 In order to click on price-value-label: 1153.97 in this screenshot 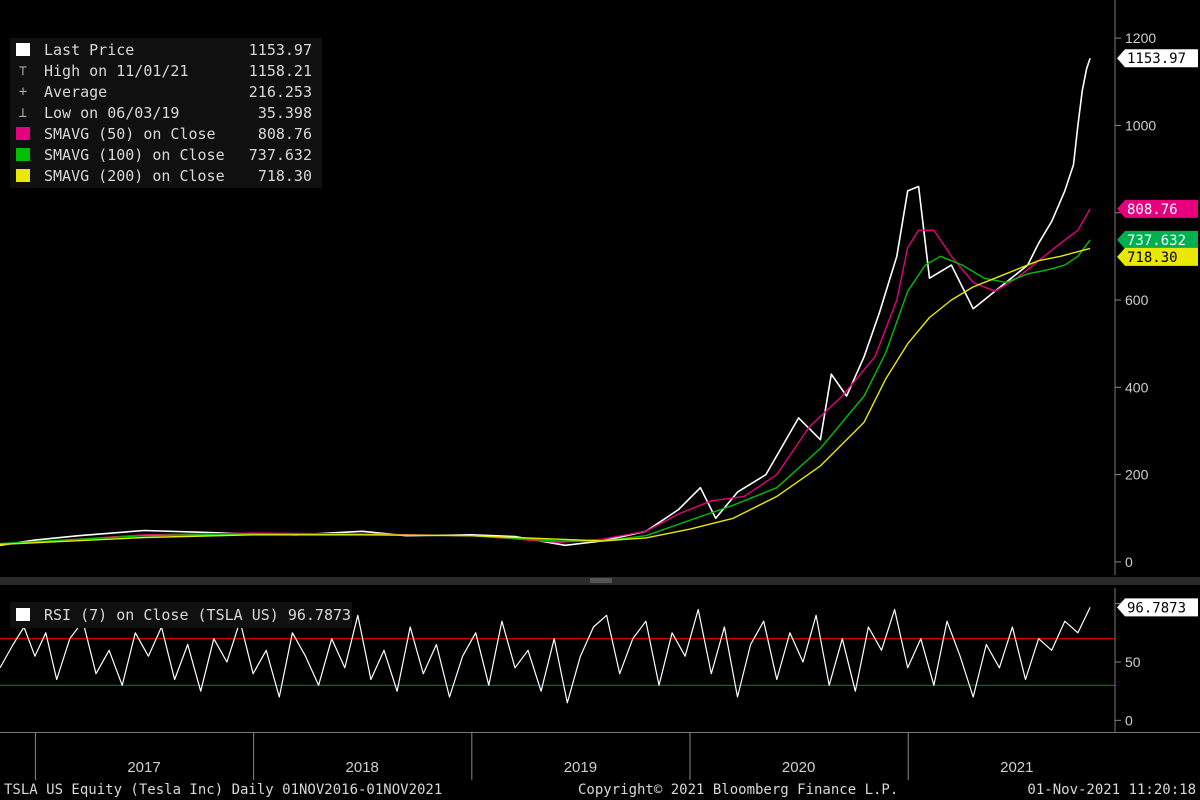, I will do `click(1157, 58)`.